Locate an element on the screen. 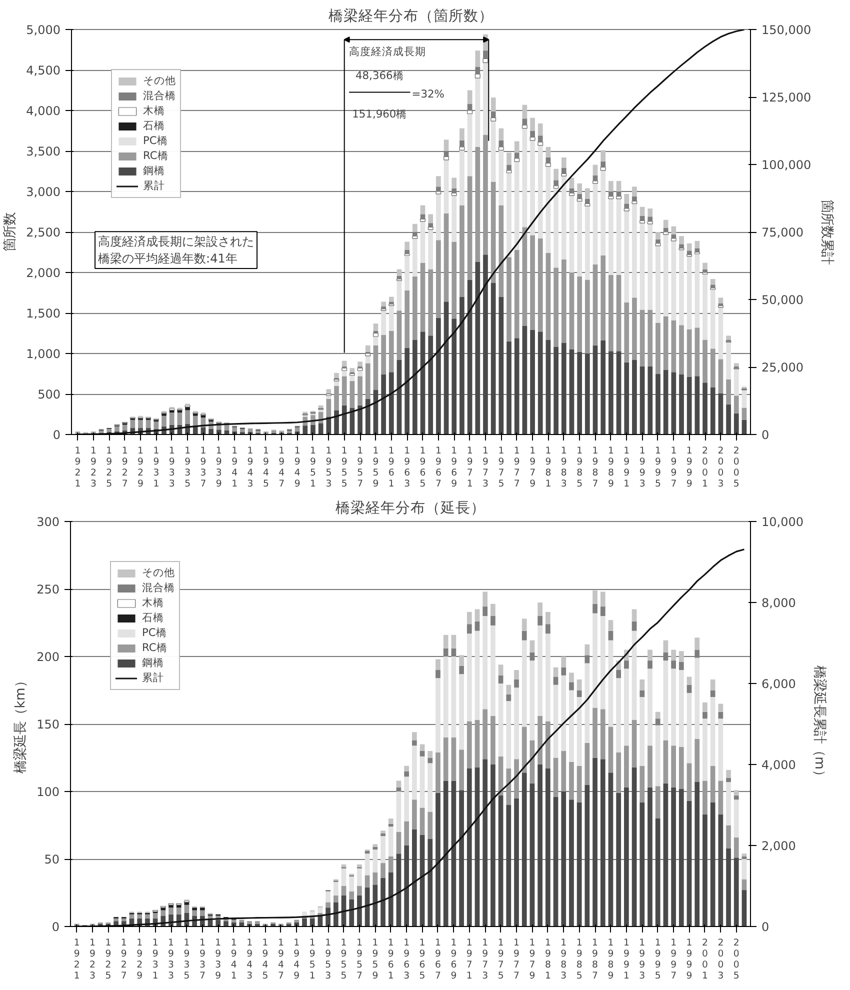  y-tick-label: 3,000 is located at coordinates (43, 192).